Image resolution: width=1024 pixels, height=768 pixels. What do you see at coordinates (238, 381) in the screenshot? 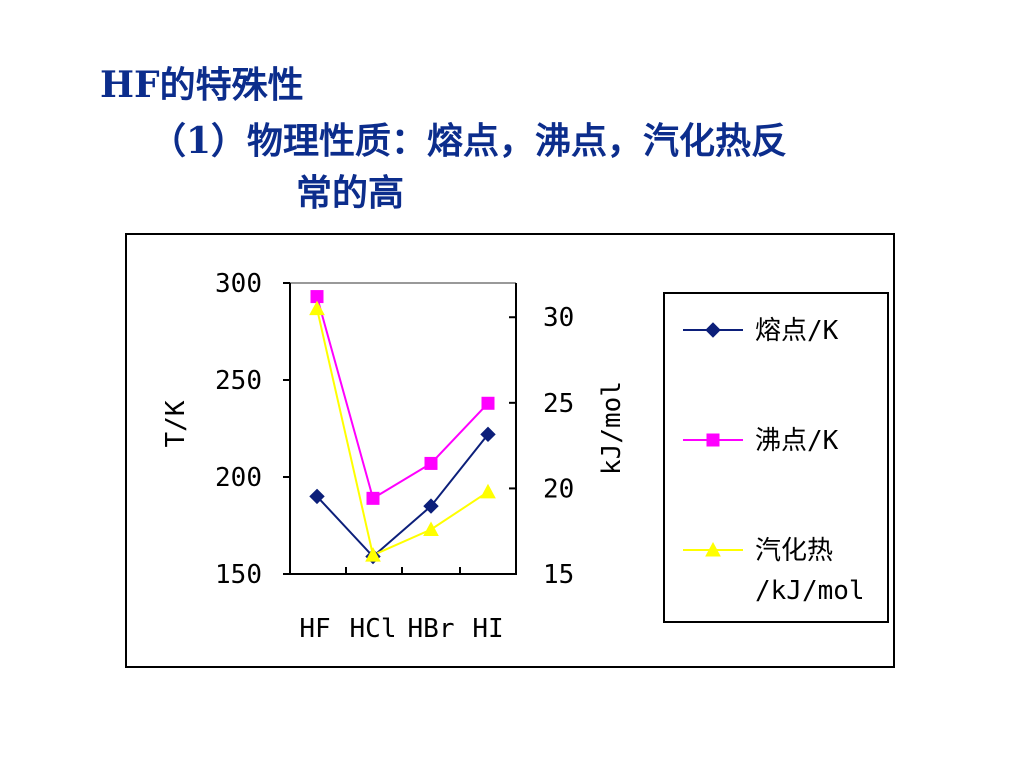
I see `left-axis-tick-label: 250` at bounding box center [238, 381].